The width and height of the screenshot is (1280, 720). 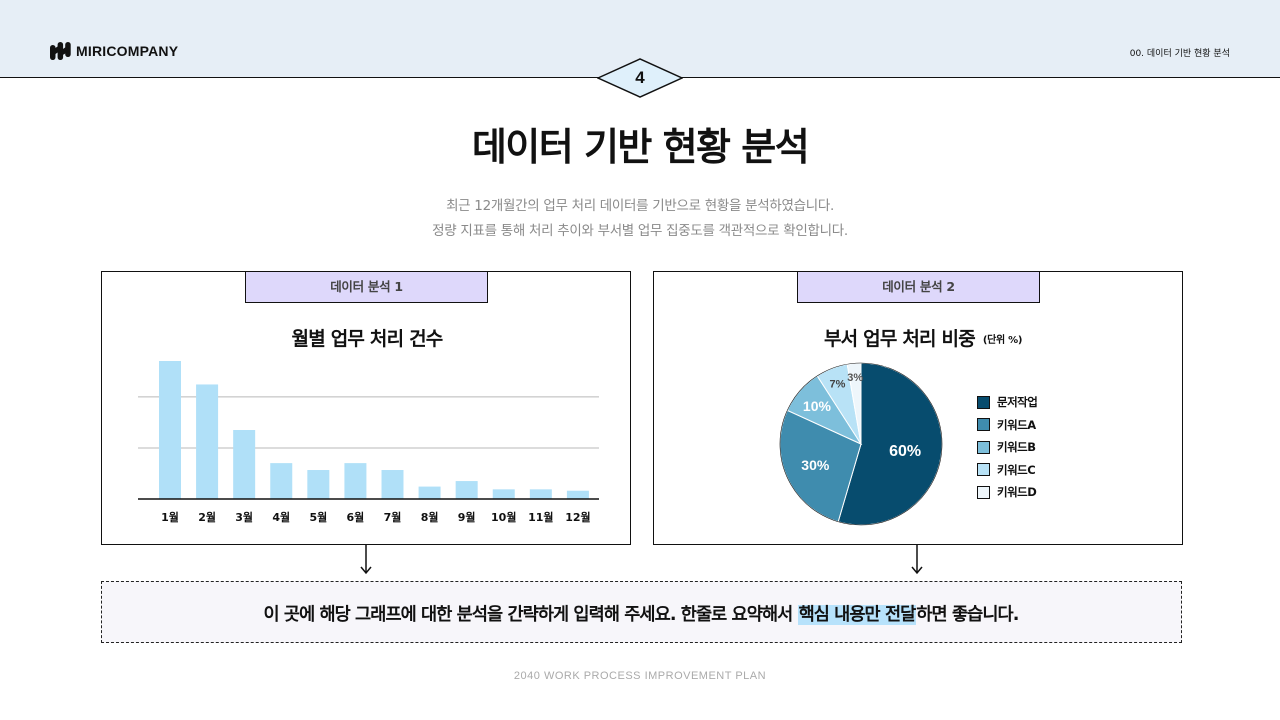 What do you see at coordinates (127, 51) in the screenshot?
I see `logo-text: MIRICOMPANY` at bounding box center [127, 51].